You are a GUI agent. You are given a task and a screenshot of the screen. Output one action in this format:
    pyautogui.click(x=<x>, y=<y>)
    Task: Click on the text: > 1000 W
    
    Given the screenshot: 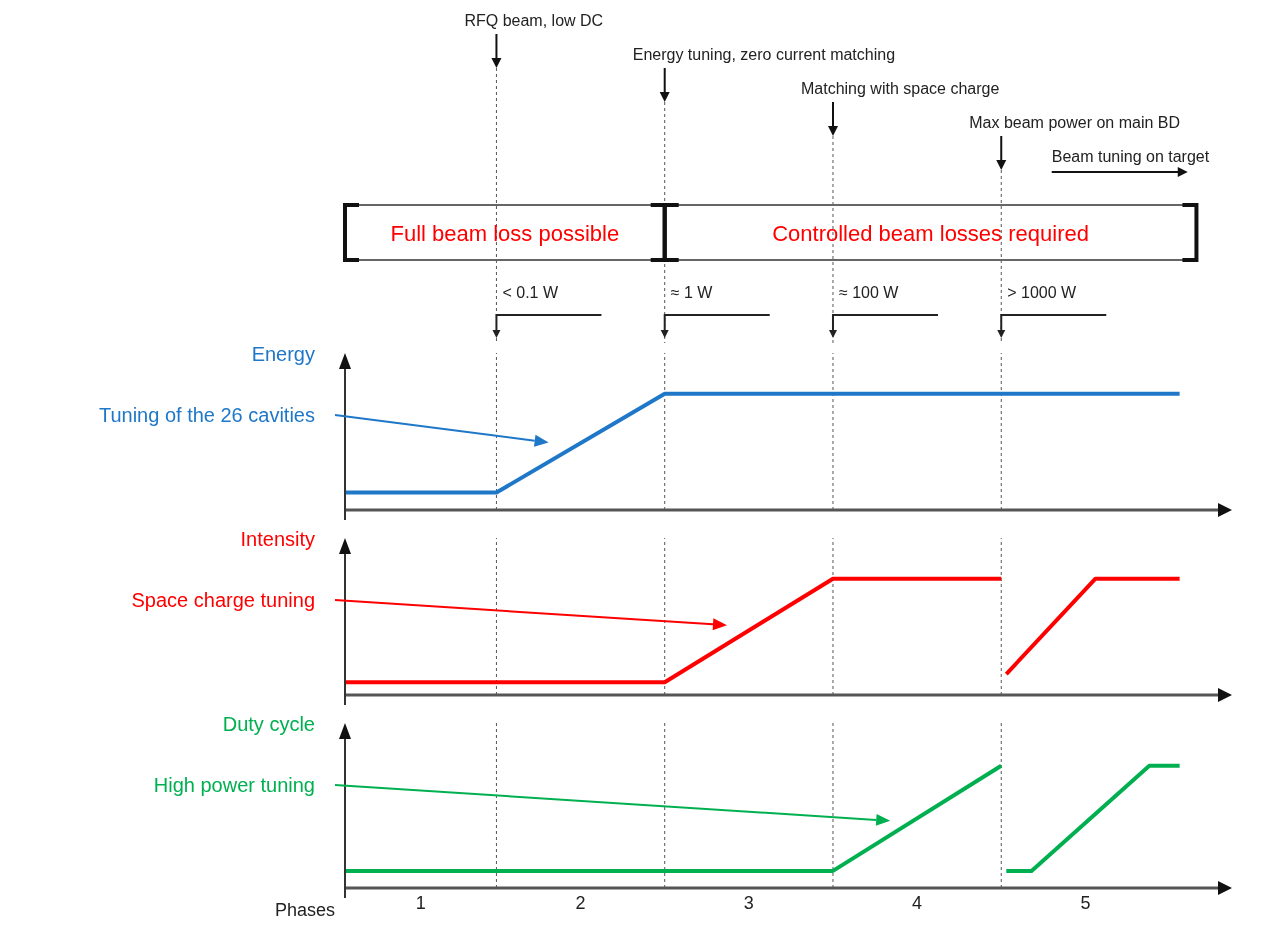 What is the action you would take?
    pyautogui.click(x=1042, y=292)
    